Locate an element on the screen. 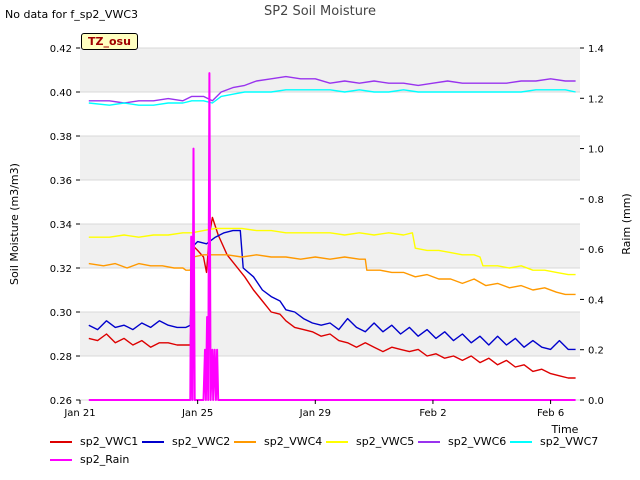 Image resolution: width=640 pixels, height=480 pixels. no-data-note: No data for f_sp2_VWC3 is located at coordinates (72, 14).